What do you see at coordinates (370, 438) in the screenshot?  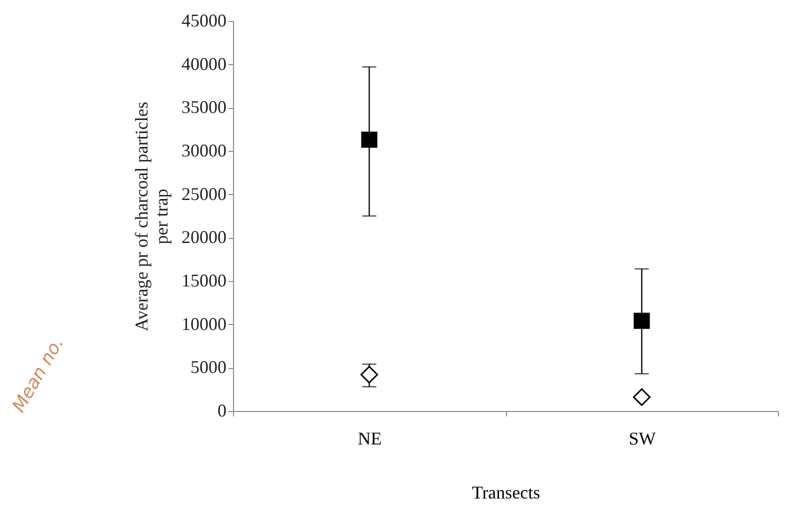 I see `x-tick-label: NE` at bounding box center [370, 438].